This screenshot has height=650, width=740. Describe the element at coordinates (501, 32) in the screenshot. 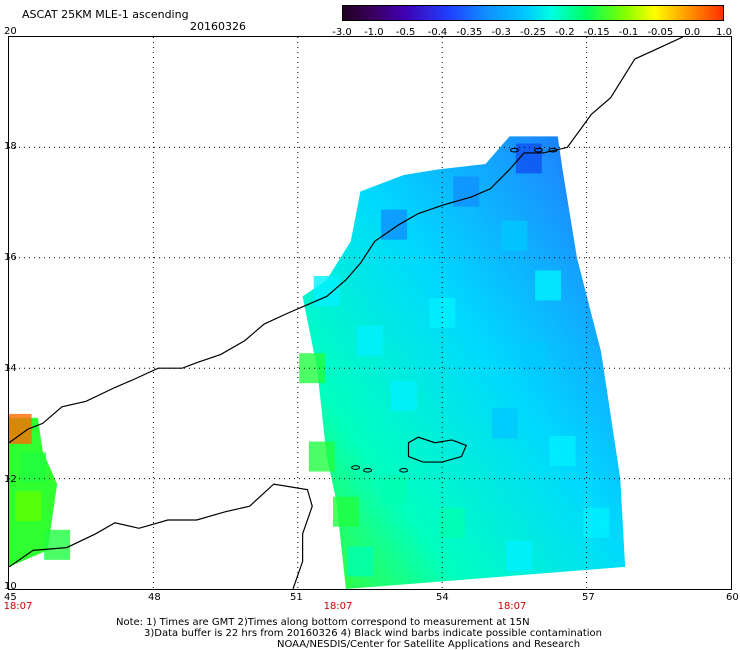

I see `colorbar-label: -0.3` at that location.